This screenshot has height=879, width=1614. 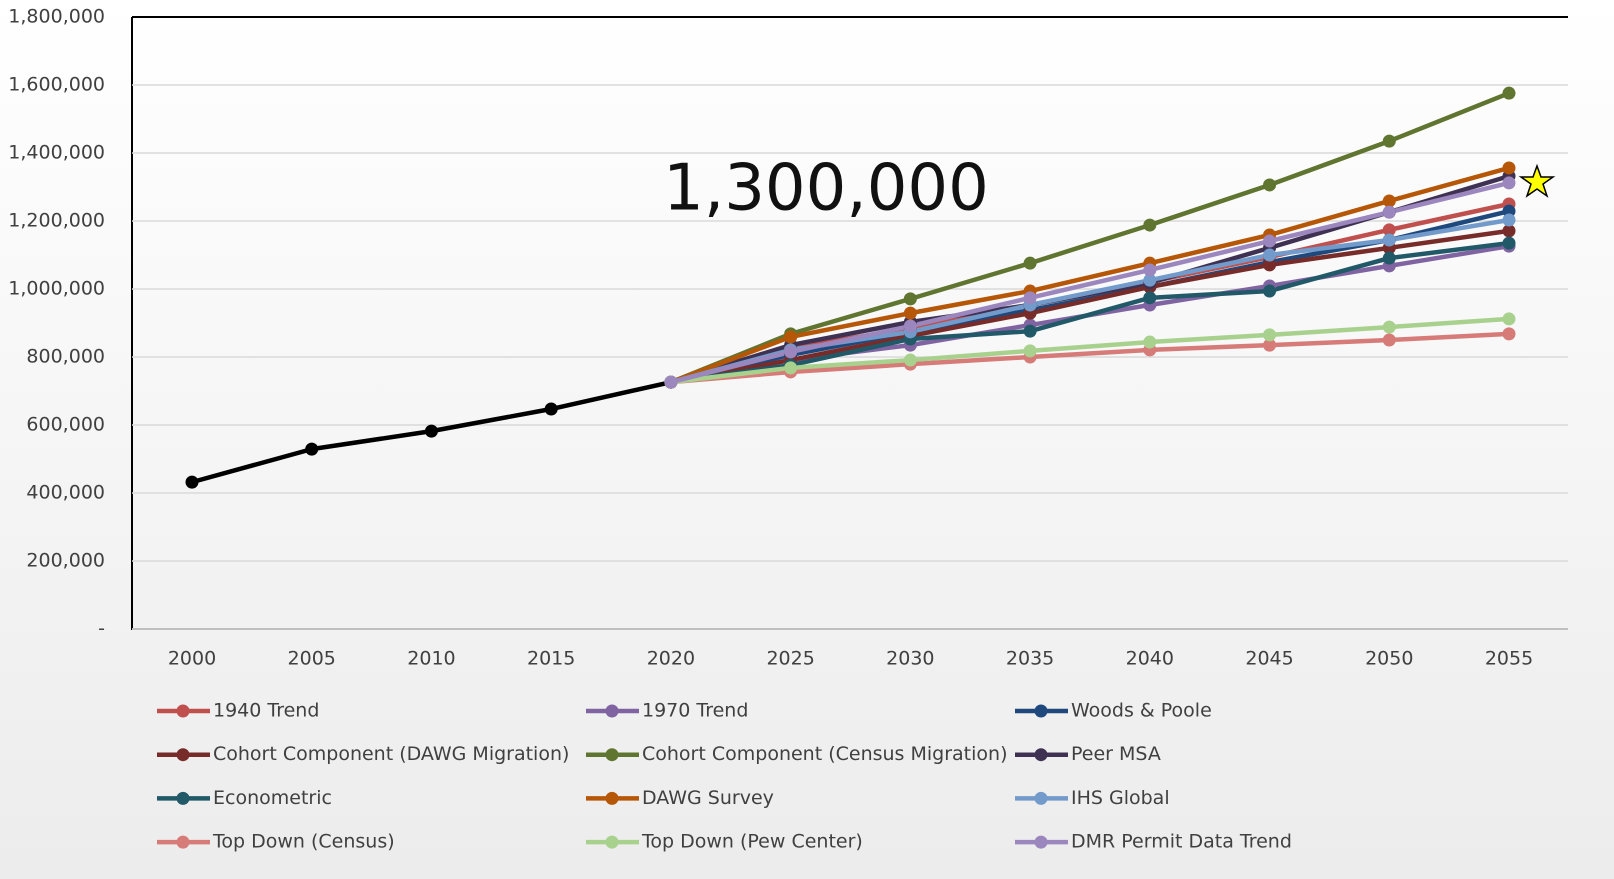 I want to click on x-tick-label: 2035, so click(x=1030, y=659).